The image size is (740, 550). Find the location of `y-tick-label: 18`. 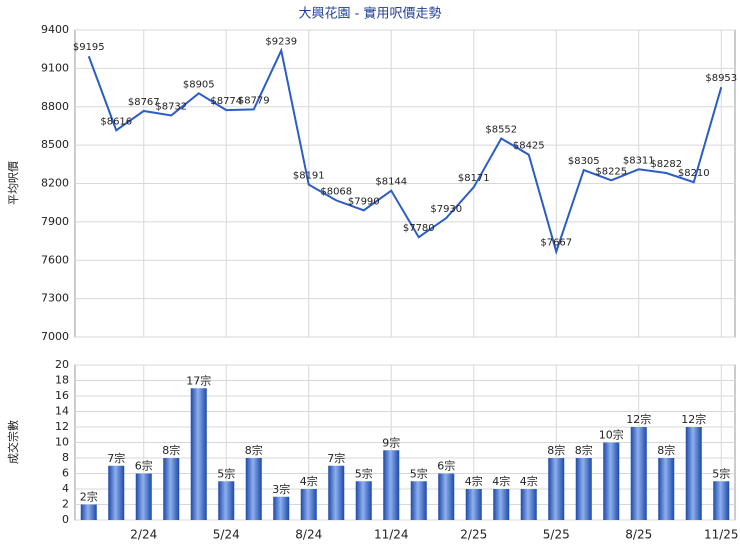

y-tick-label: 18 is located at coordinates (62, 380).